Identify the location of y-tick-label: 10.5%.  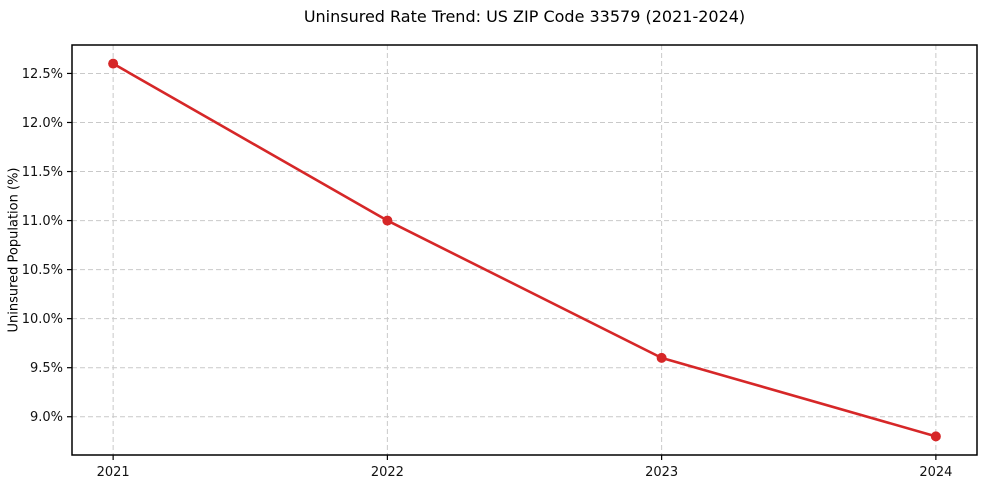
(42, 270).